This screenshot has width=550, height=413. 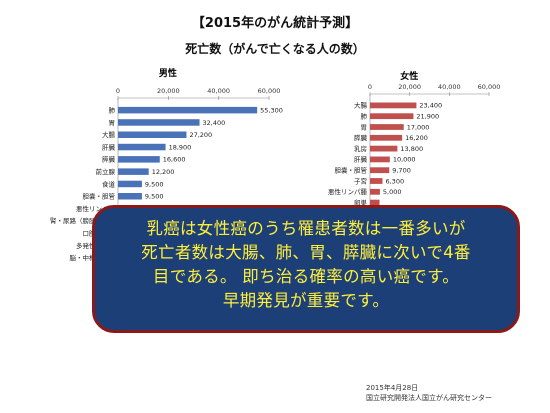 I want to click on male-category-label: 膵臓, so click(x=109, y=159).